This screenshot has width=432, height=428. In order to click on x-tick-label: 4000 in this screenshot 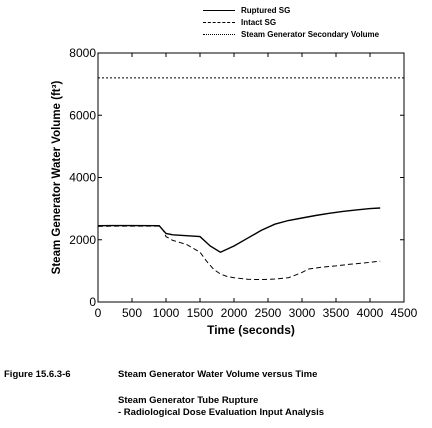, I will do `click(370, 313)`.